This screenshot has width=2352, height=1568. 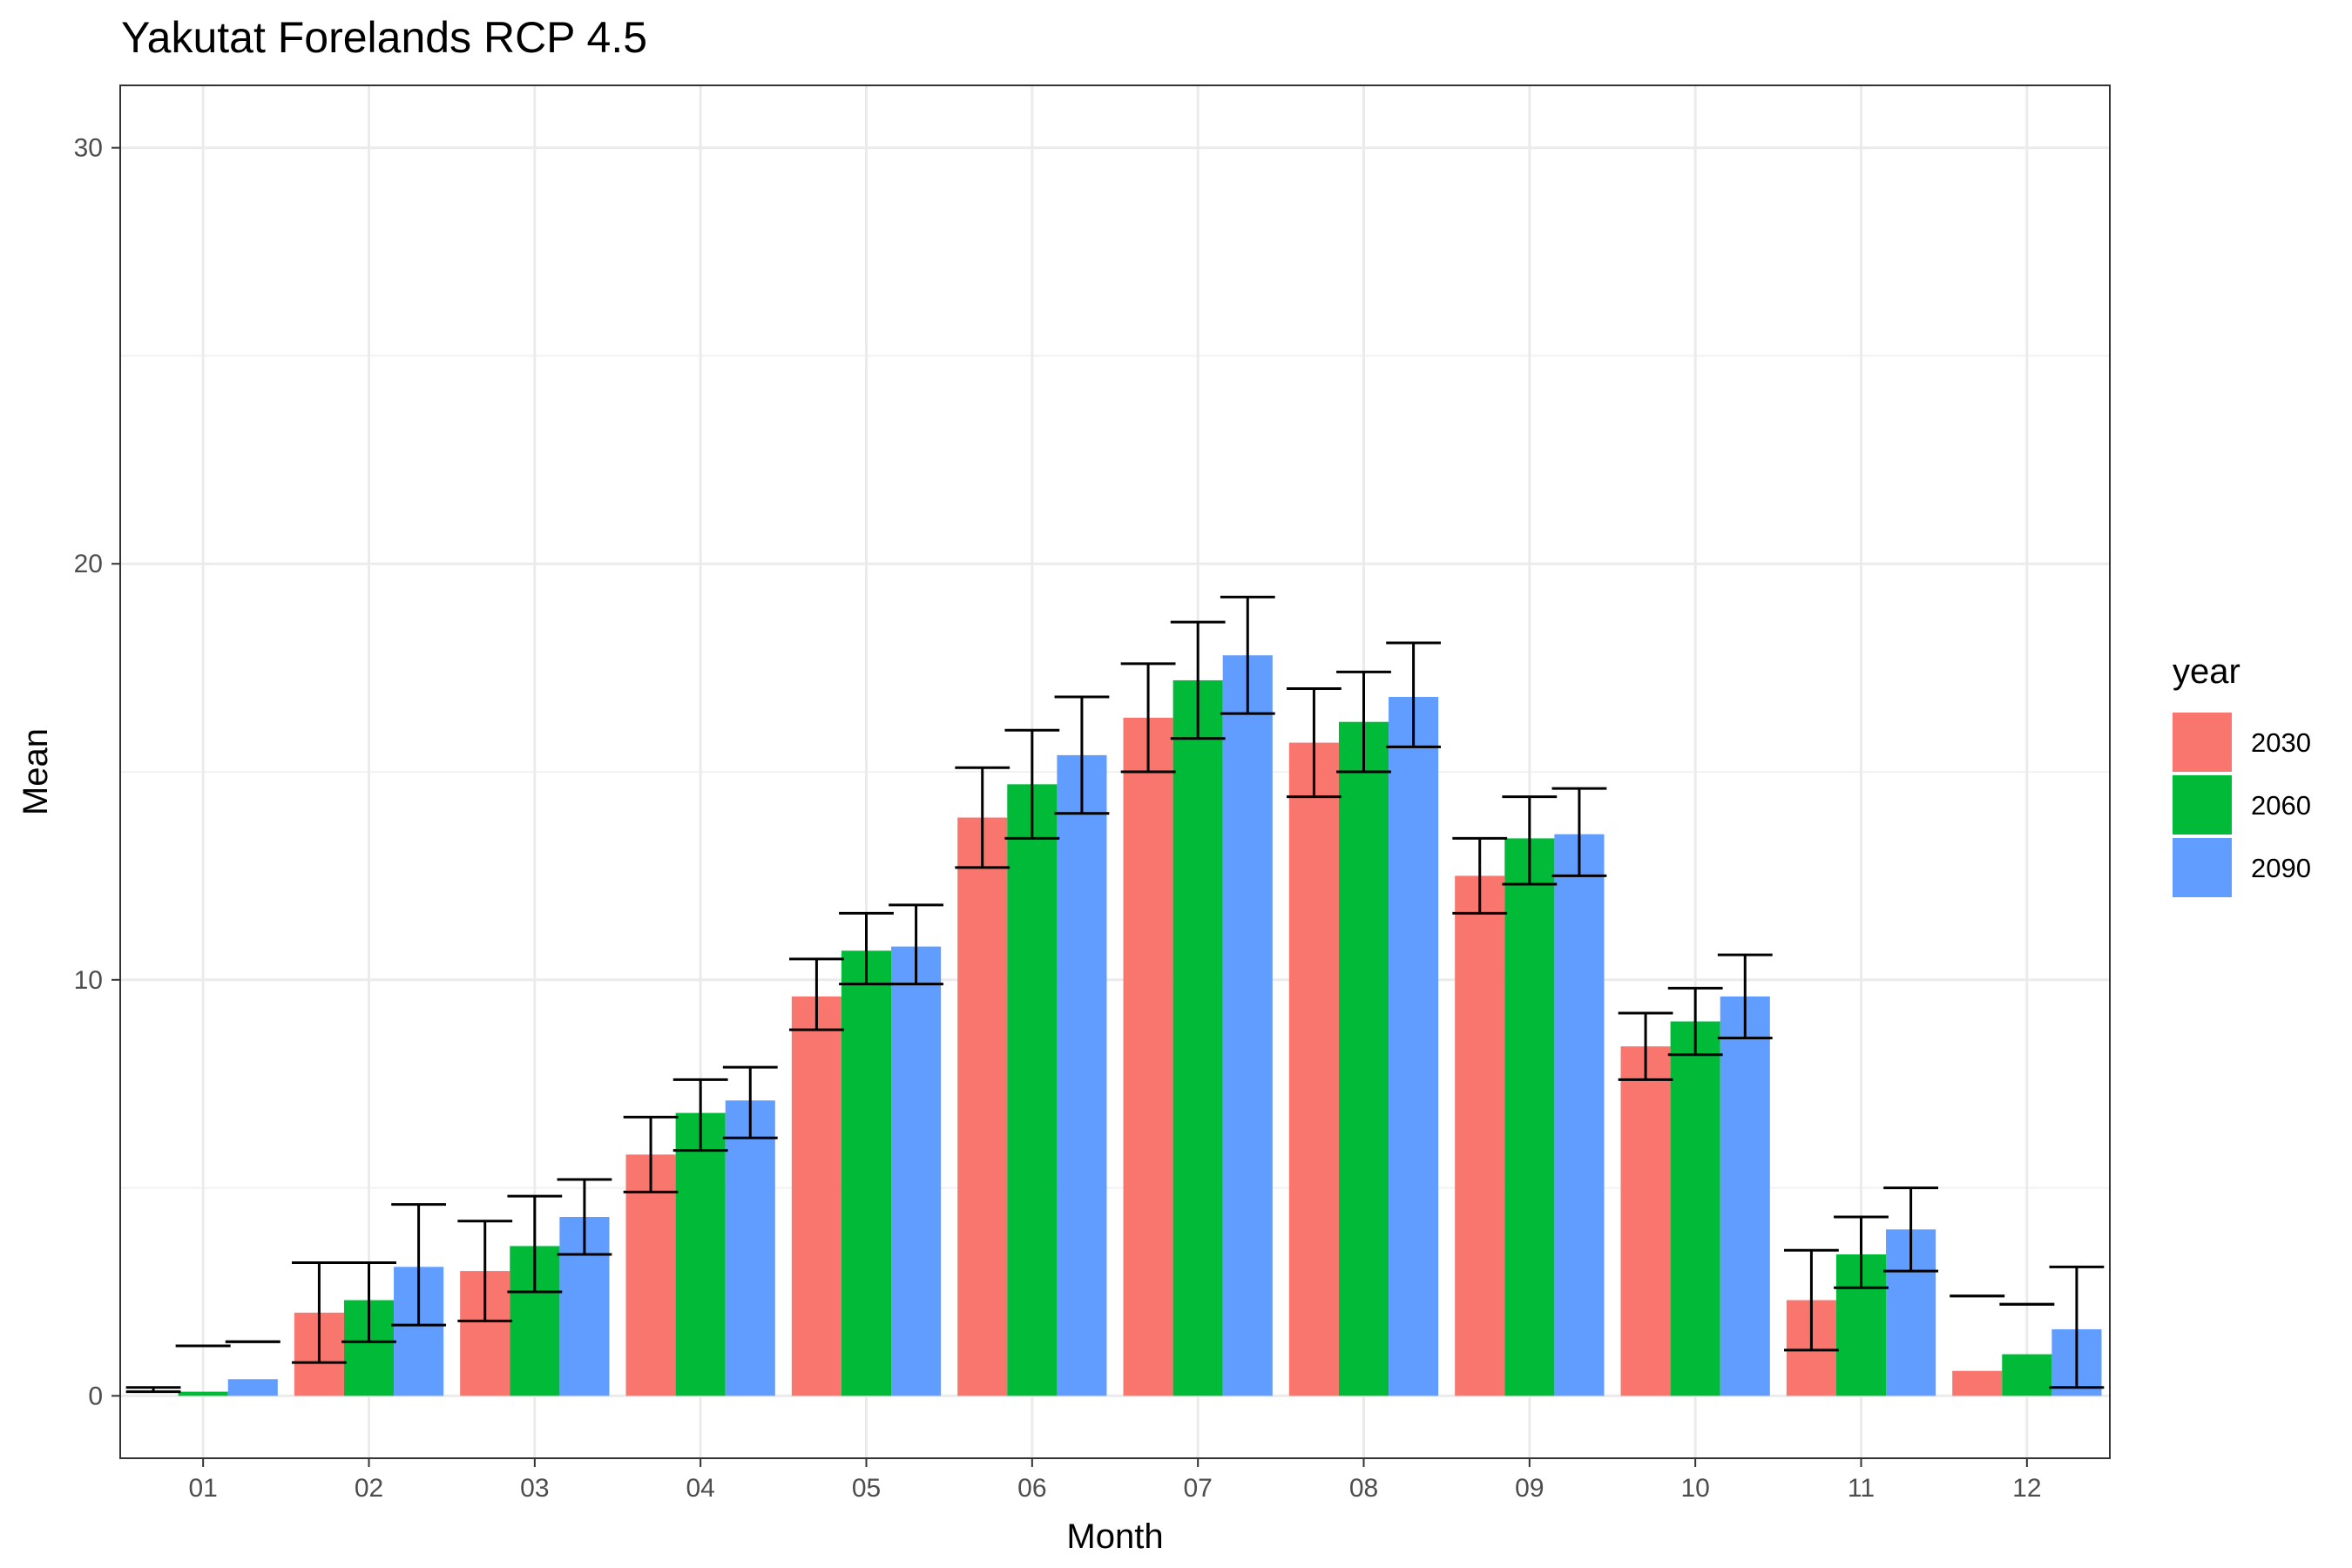 I want to click on legend-key-2060, so click(x=2202, y=805).